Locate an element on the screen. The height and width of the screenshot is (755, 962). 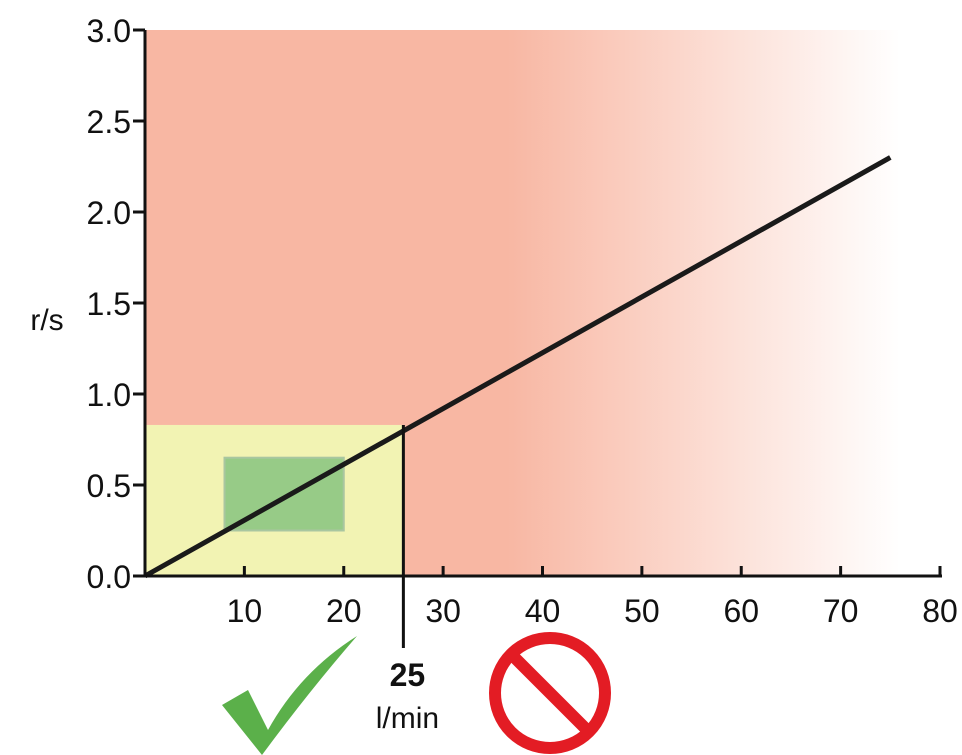
prohibited-slash is located at coordinates (550, 693).